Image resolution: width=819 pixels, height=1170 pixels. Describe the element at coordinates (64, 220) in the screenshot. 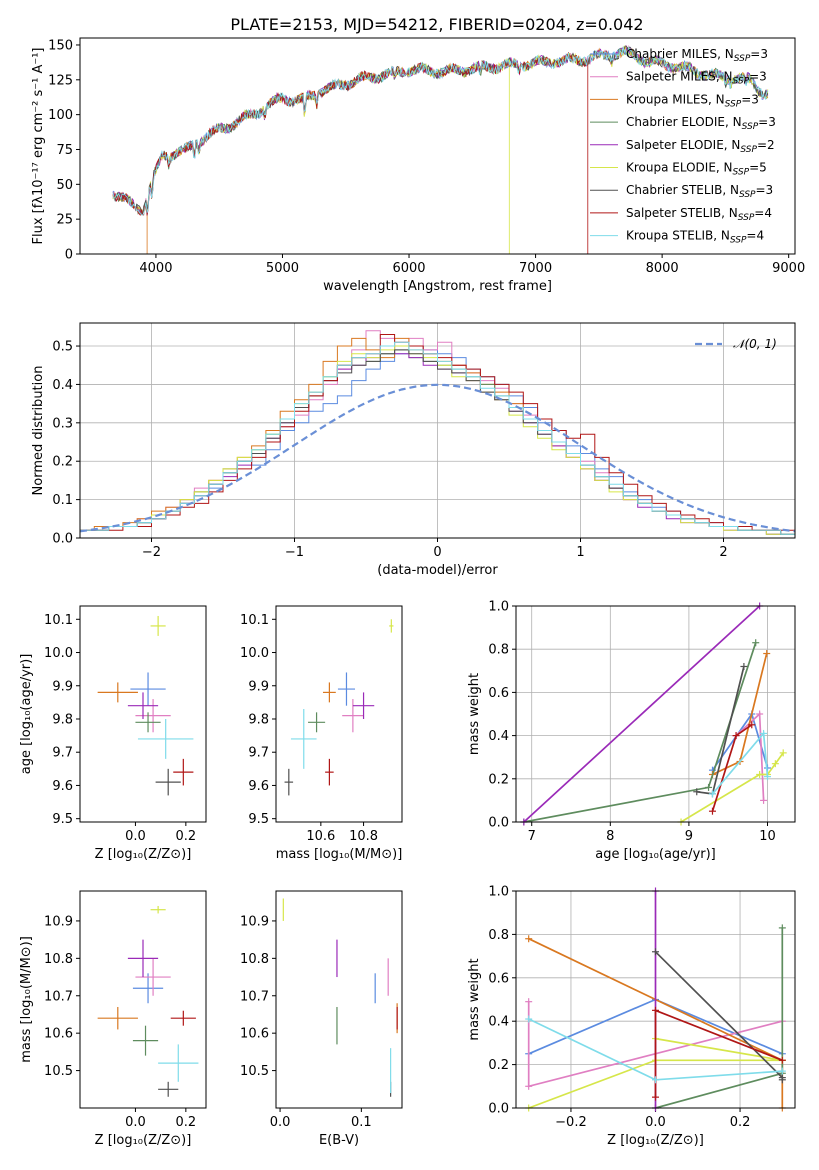

I see `y-tick-label: 25` at that location.